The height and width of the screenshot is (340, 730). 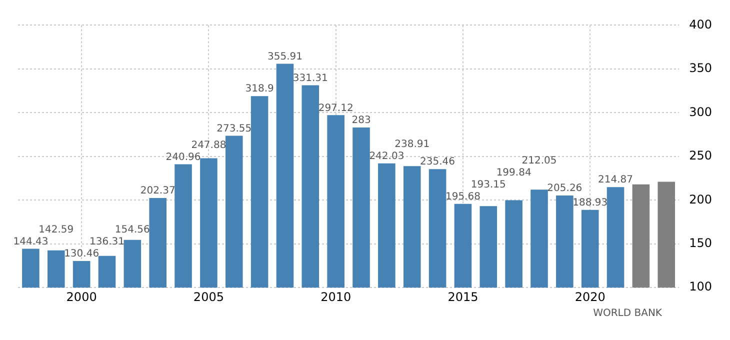 I want to click on data-label: 242.03, so click(x=386, y=156).